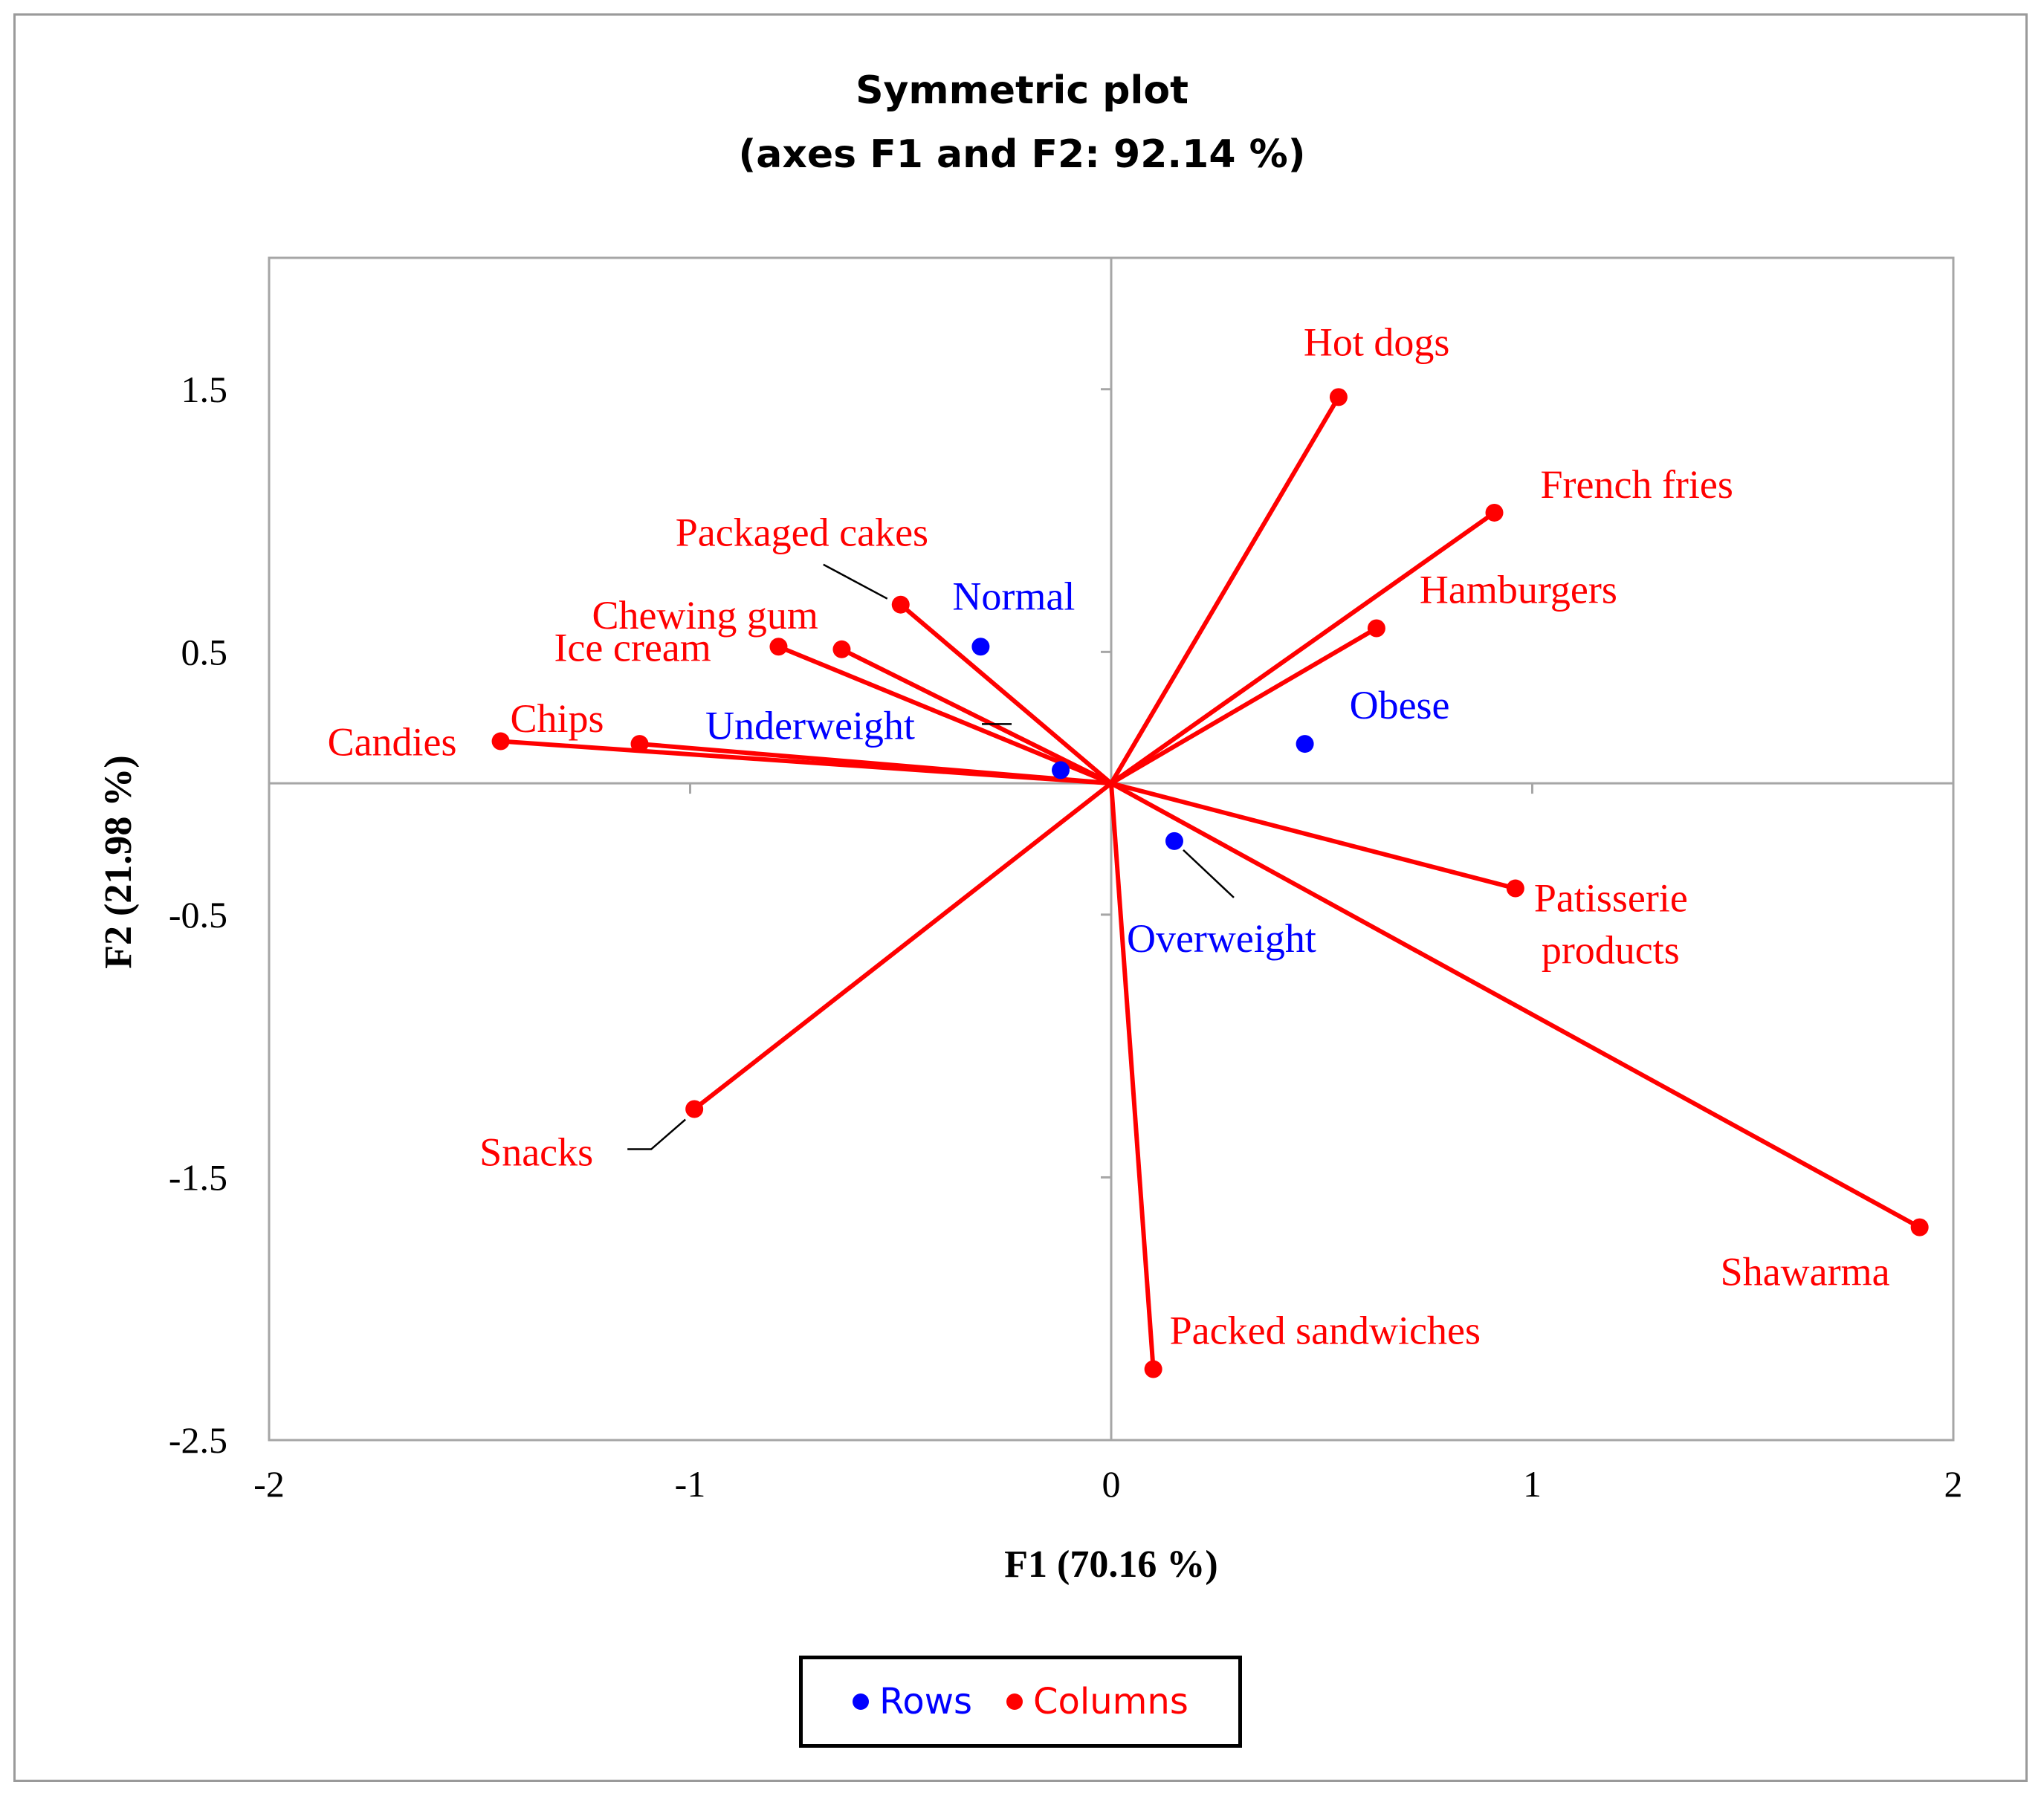  Describe the element at coordinates (1209, 873) in the screenshot. I see `leader-line-overweight` at that location.